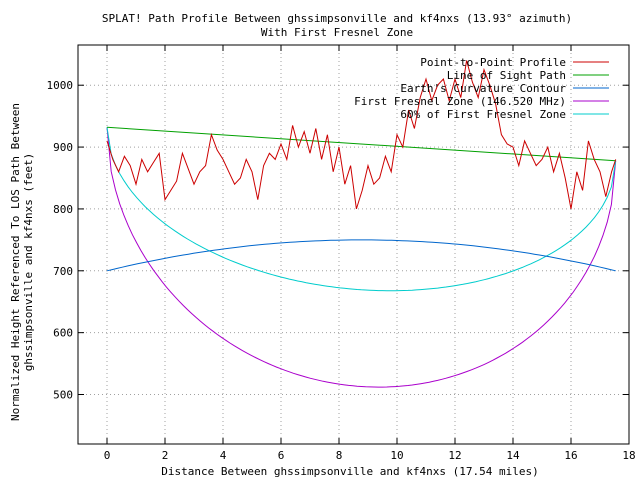 This screenshot has width=640, height=480. I want to click on legend-label: Earth's Curvature Contour, so click(483, 88).